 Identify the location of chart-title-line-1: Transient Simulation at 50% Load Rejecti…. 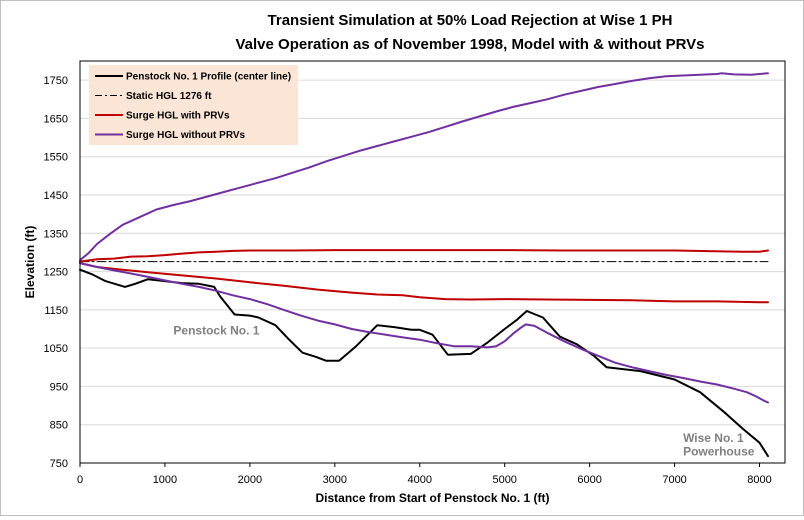
(470, 20).